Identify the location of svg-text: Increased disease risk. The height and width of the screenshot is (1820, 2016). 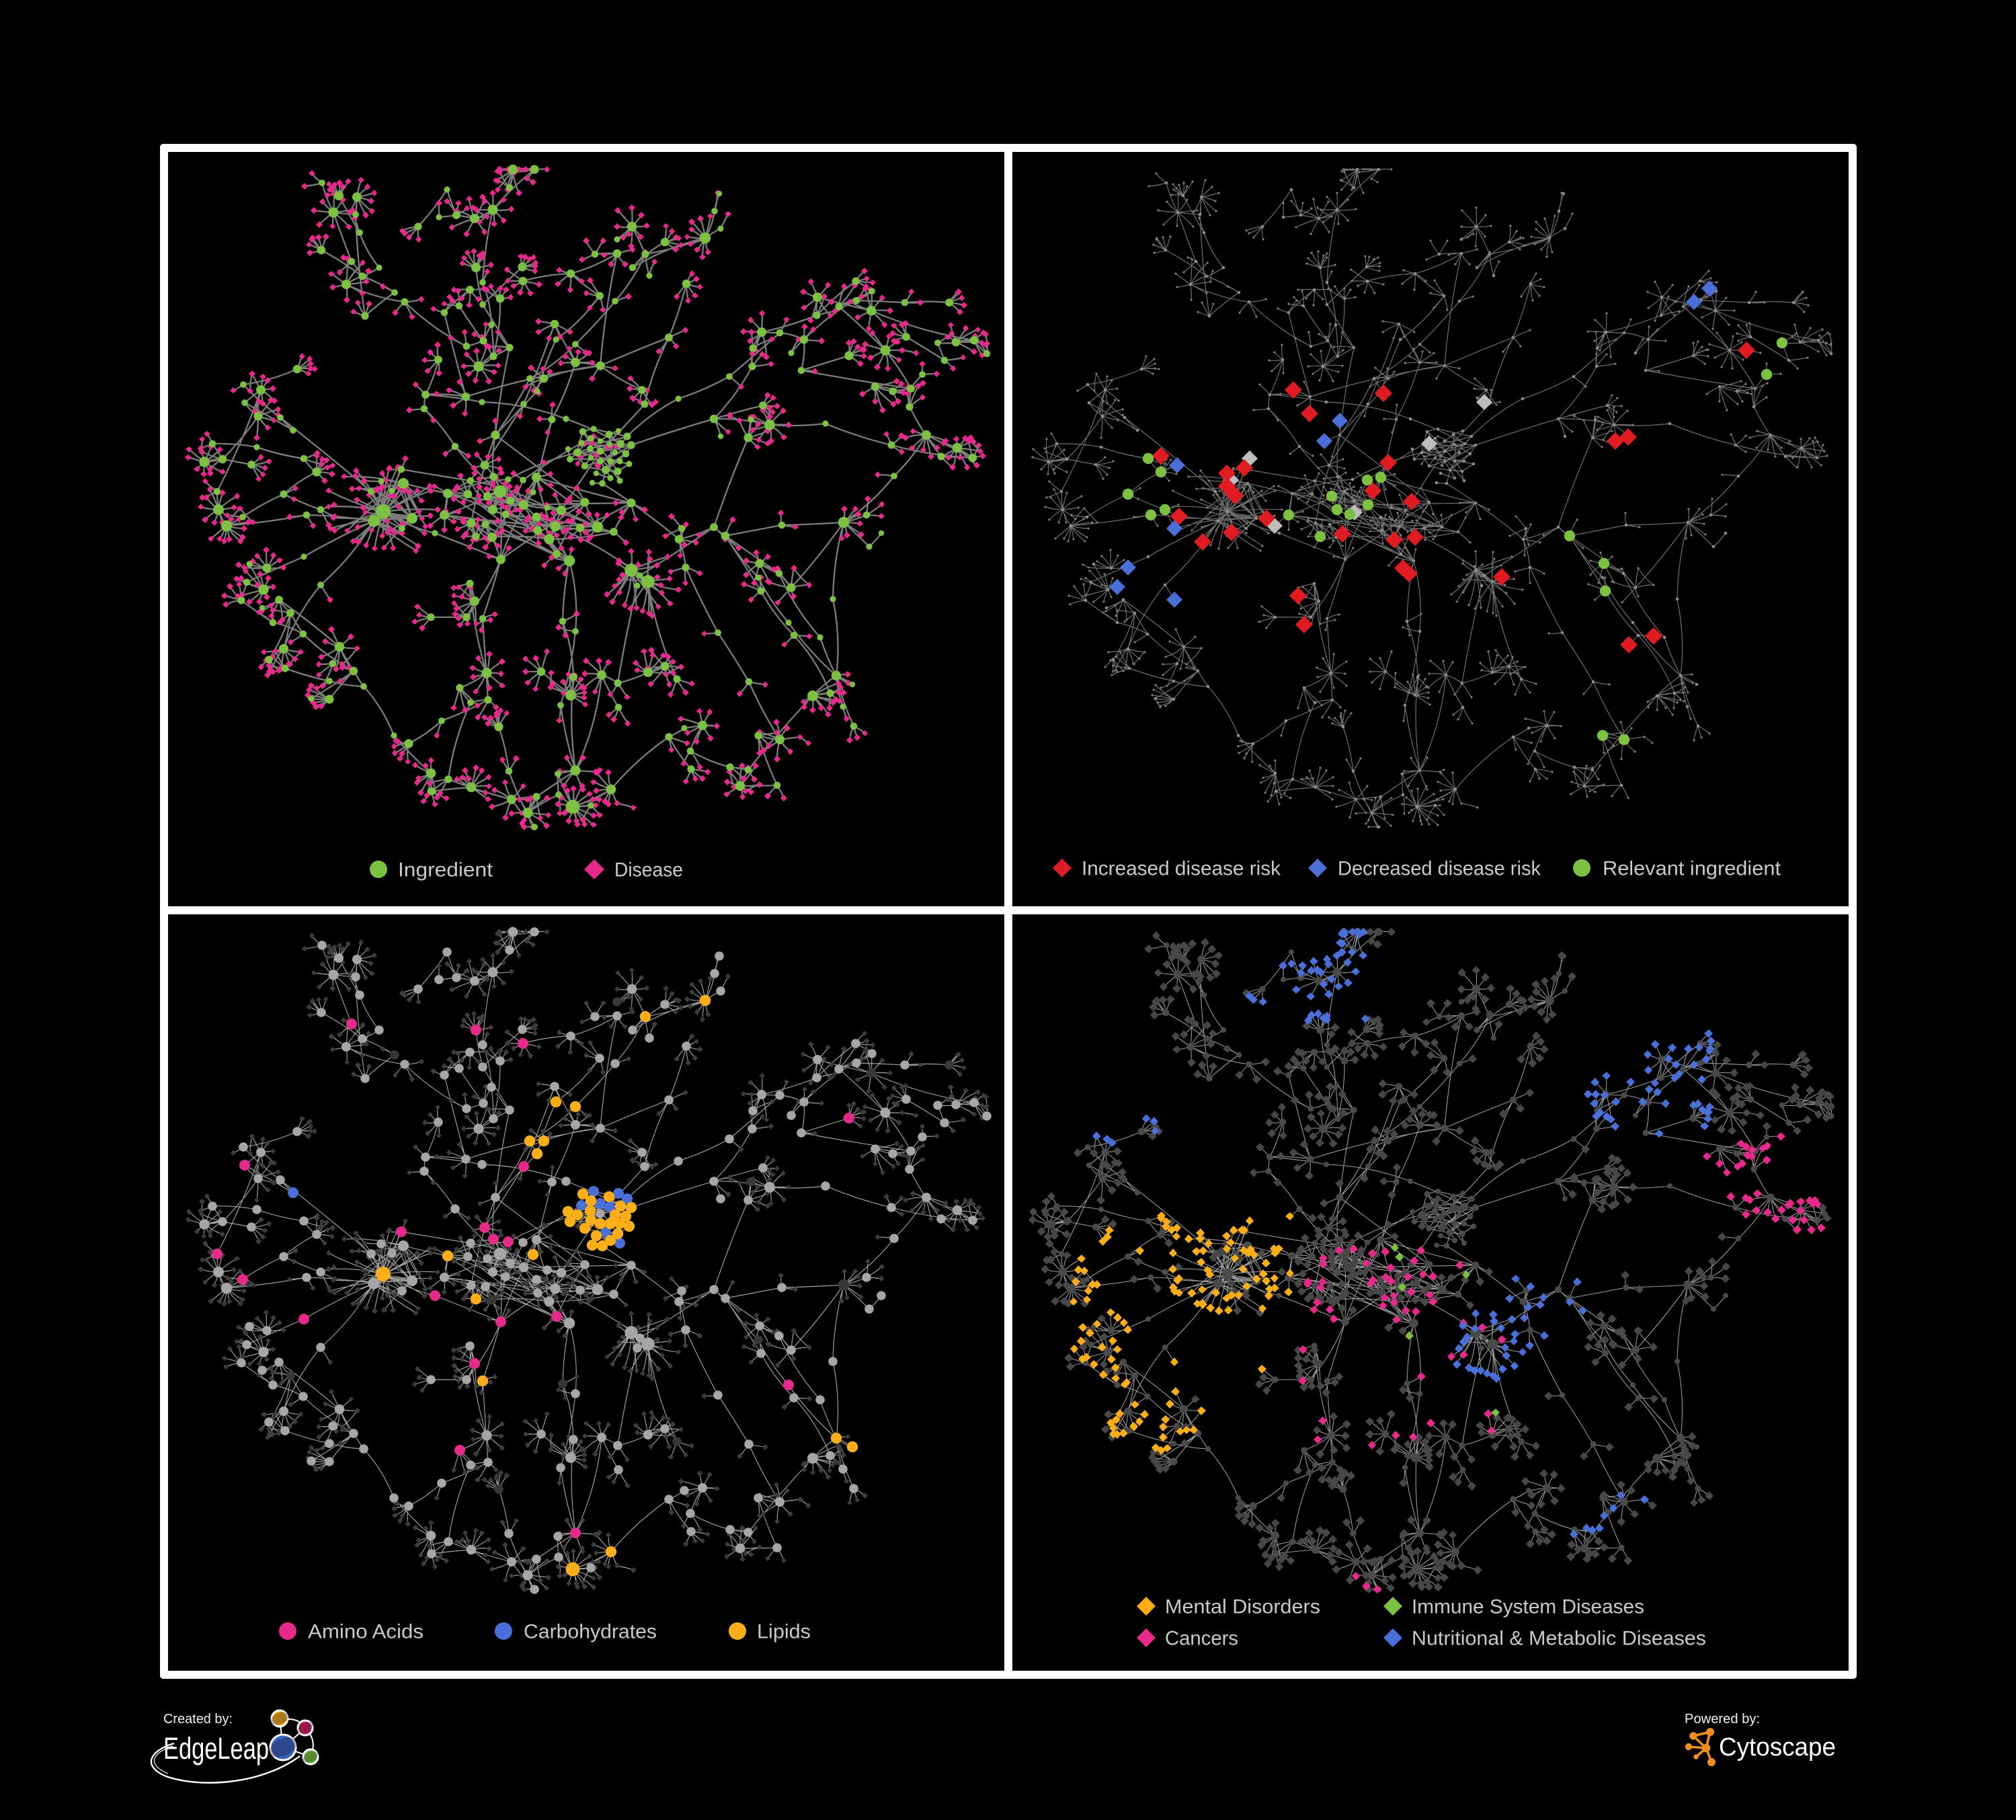
(1181, 869).